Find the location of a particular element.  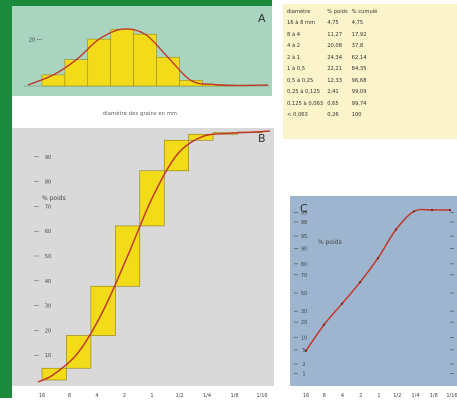

table-cell: 24,34 is located at coordinates (335, 57).